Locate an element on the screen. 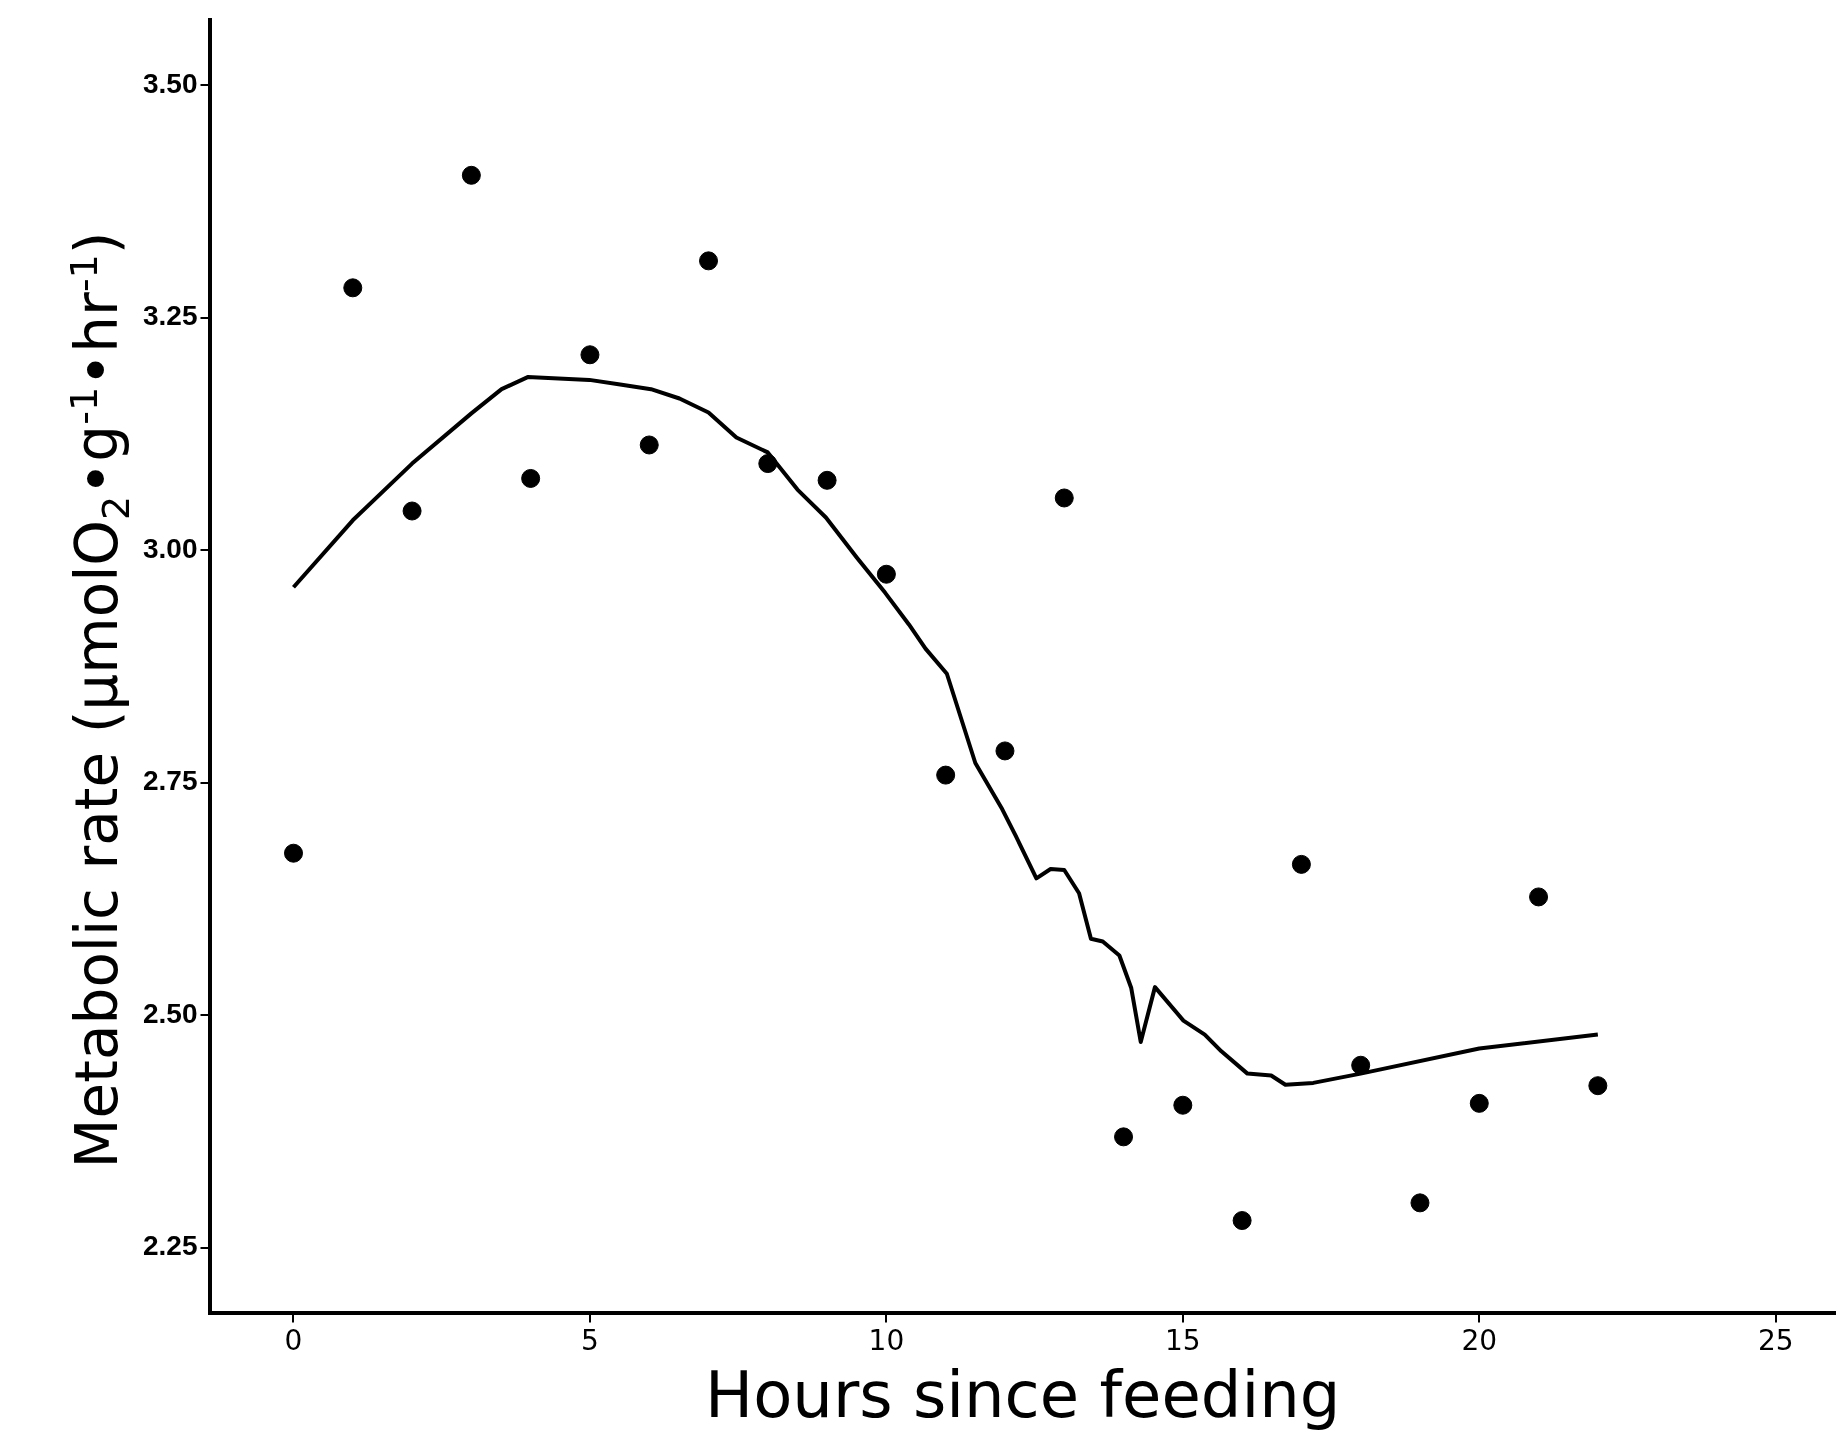 This screenshot has width=1845, height=1443. y-tick-label: 2.75 is located at coordinates (170, 781).